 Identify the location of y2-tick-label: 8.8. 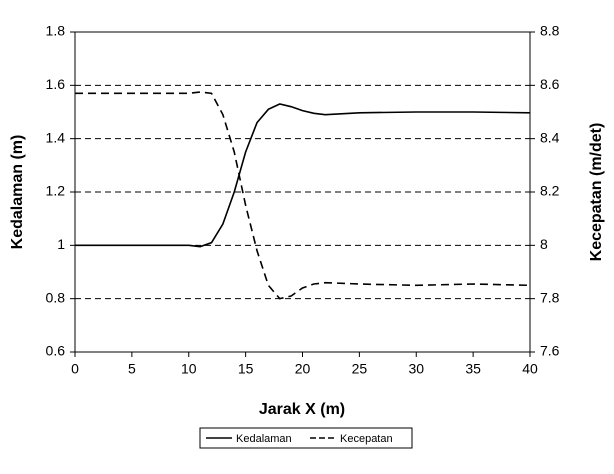
(550, 31).